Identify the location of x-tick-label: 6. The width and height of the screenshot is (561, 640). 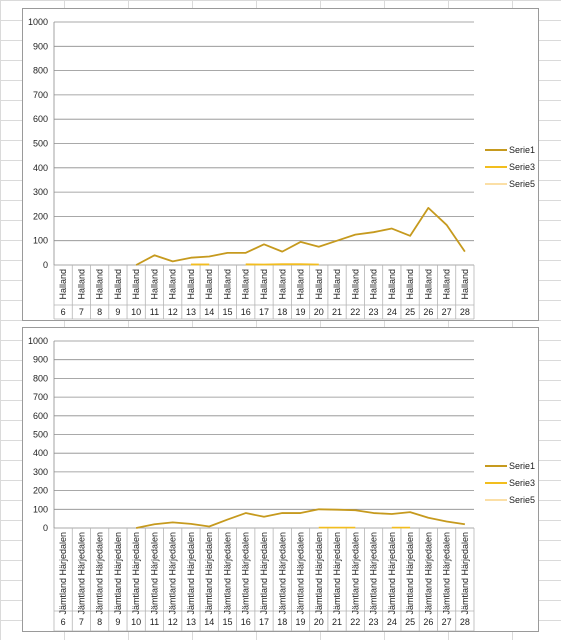
(63, 622).